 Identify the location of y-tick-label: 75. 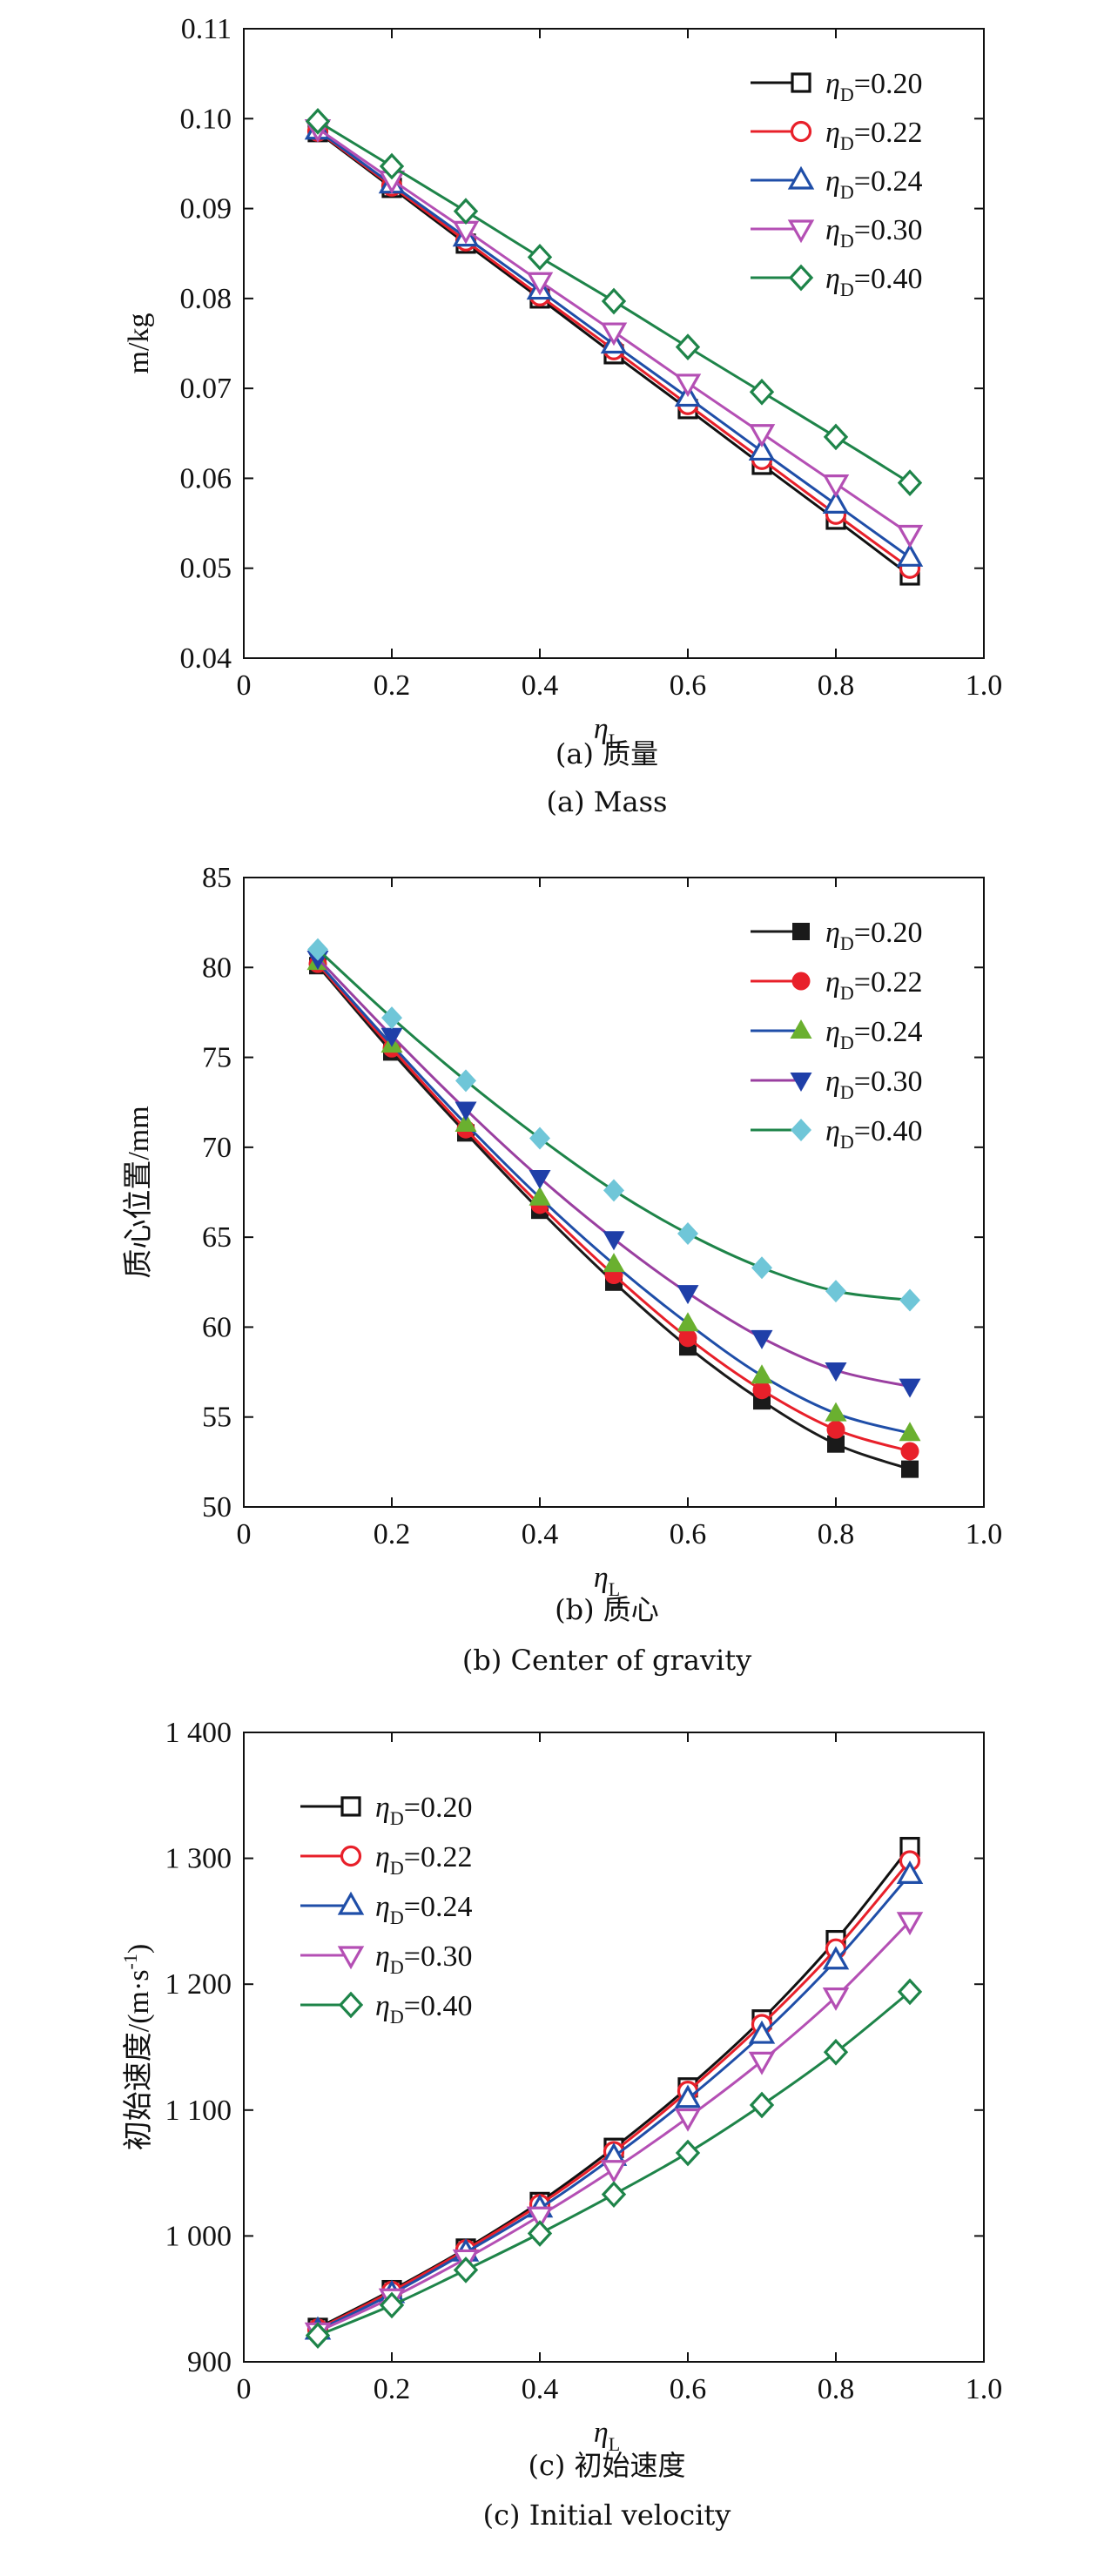
(217, 1058).